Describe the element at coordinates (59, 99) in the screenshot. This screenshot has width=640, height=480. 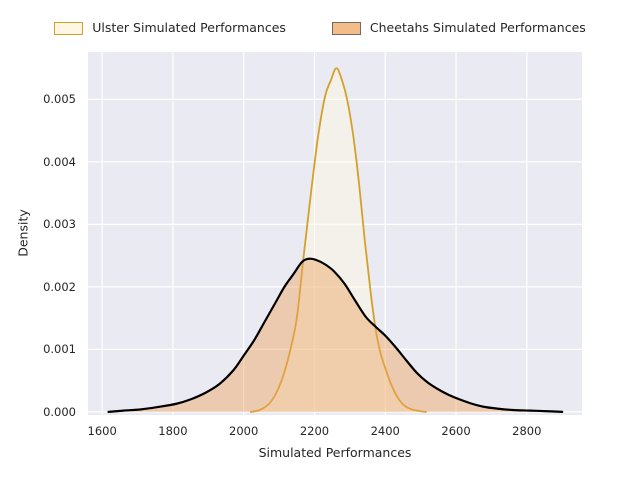
I see `y-tick-label: 0.005` at that location.